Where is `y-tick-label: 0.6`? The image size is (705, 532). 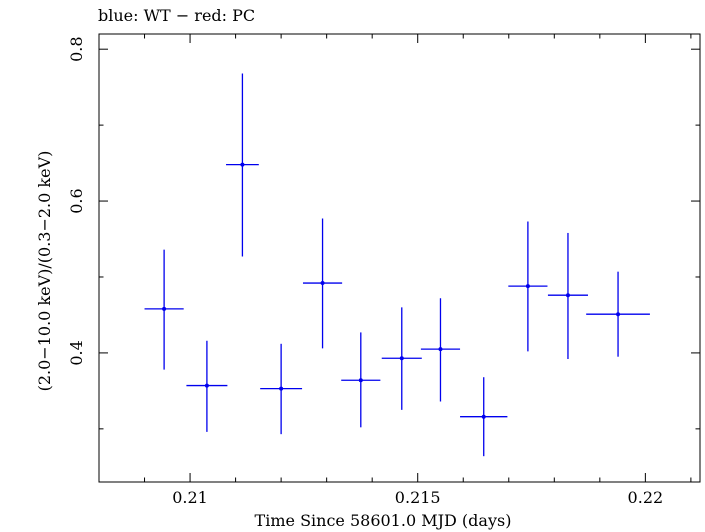
y-tick-label: 0.6 is located at coordinates (76, 200).